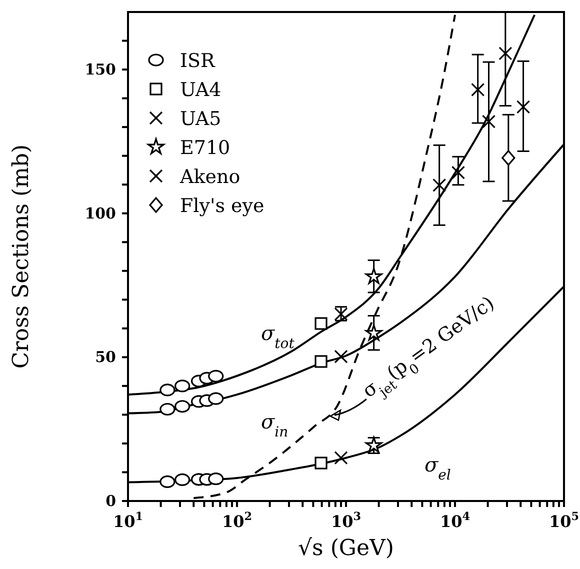 This screenshot has height=569, width=580. What do you see at coordinates (128, 520) in the screenshot?
I see `x-tick-label: 10$^{1}$` at bounding box center [128, 520].